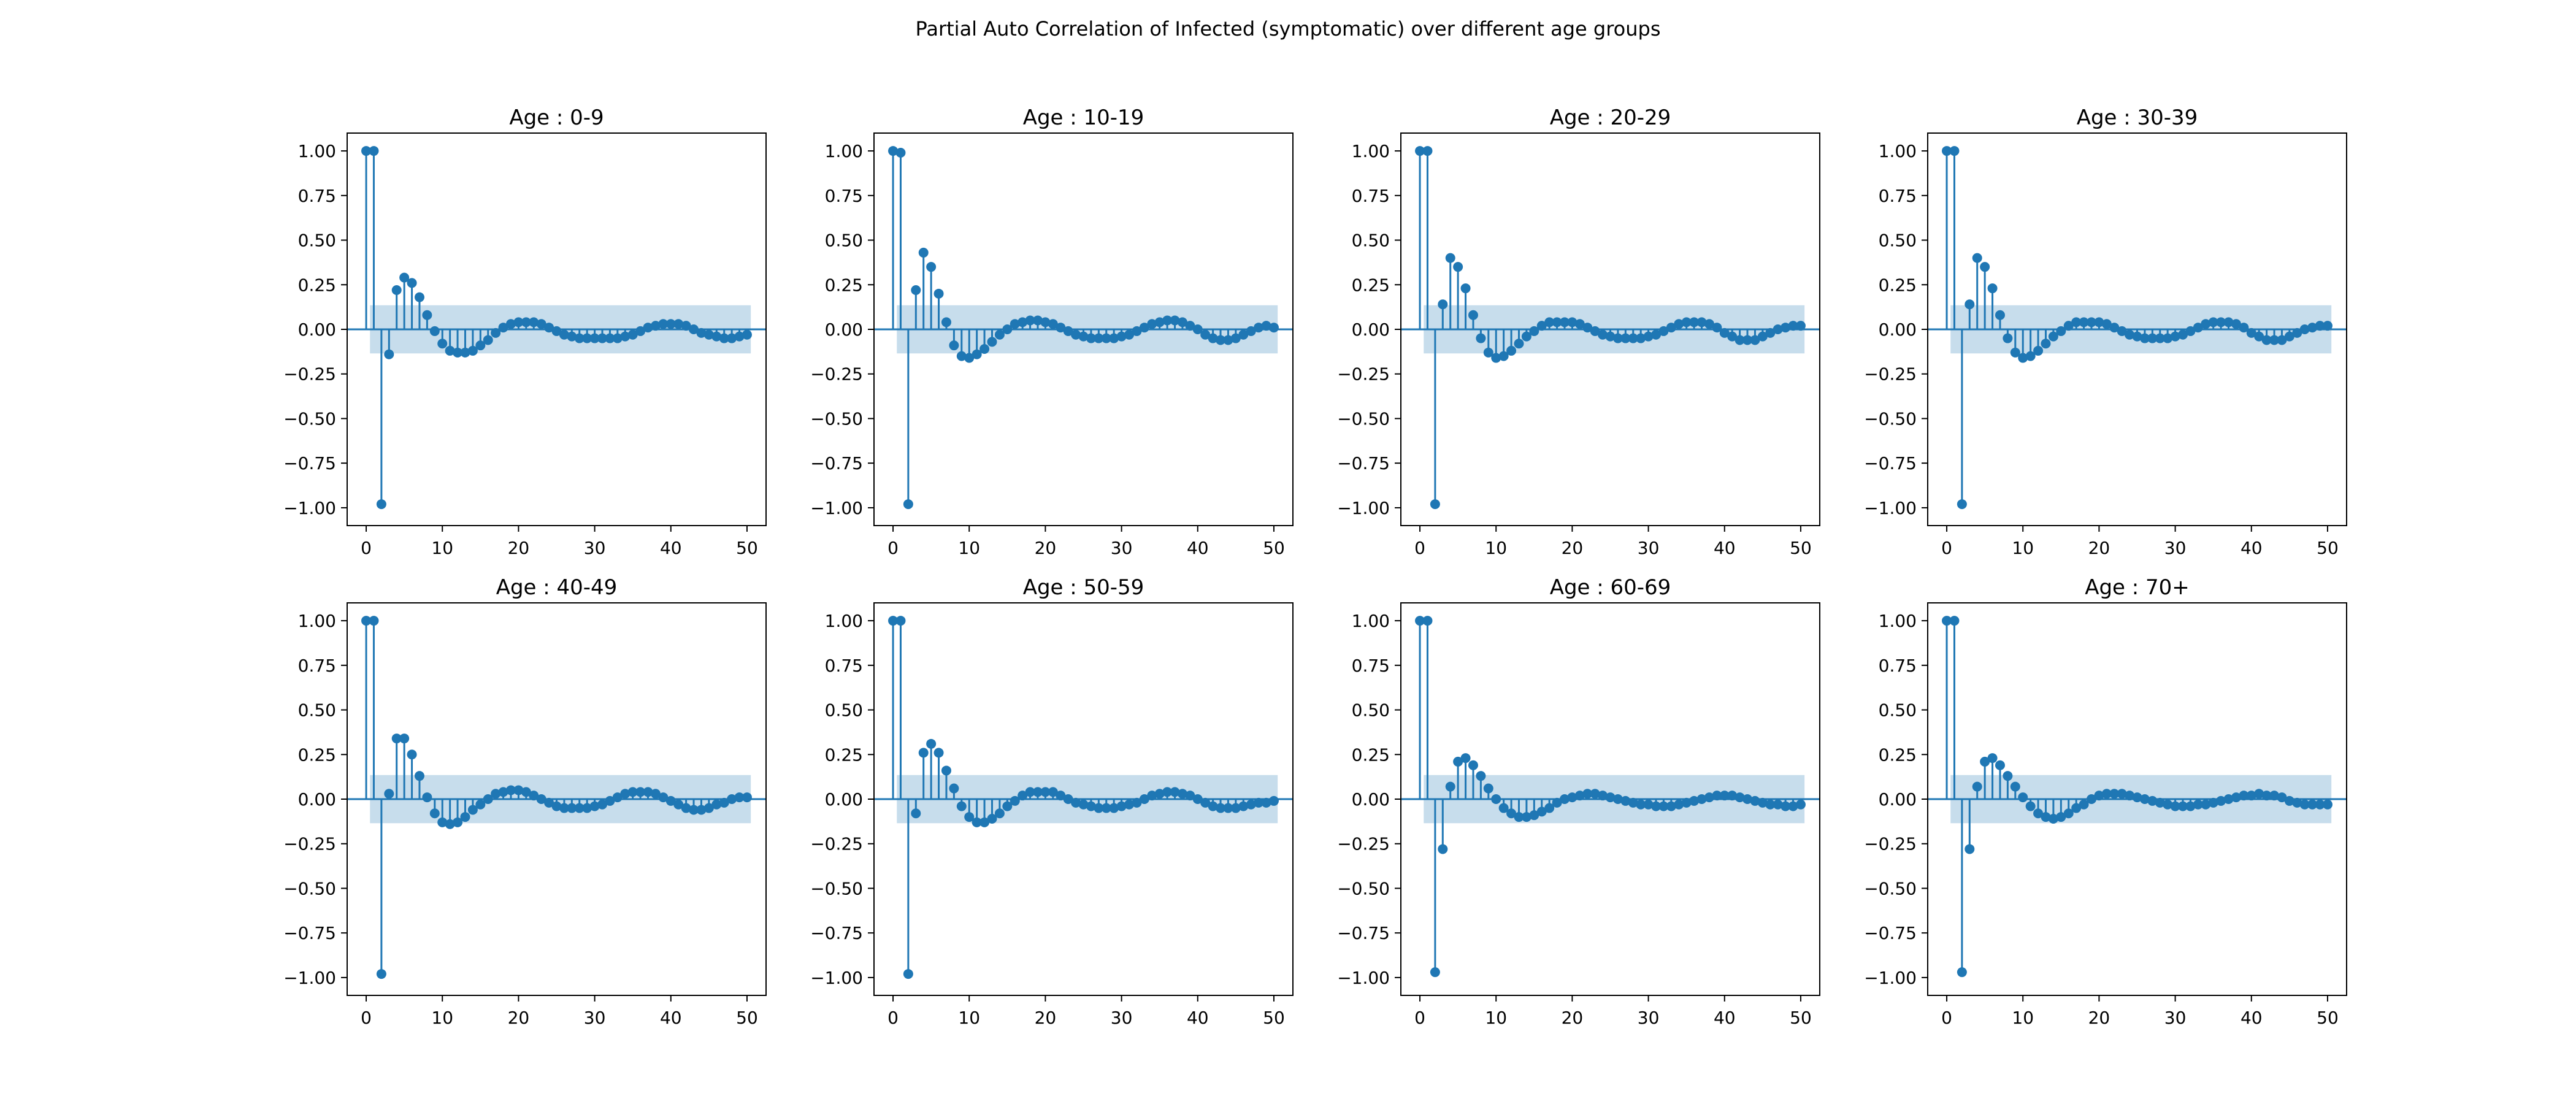 The image size is (2576, 1107). Describe the element at coordinates (1898, 621) in the screenshot. I see `y-tick-label: 1.00` at that location.